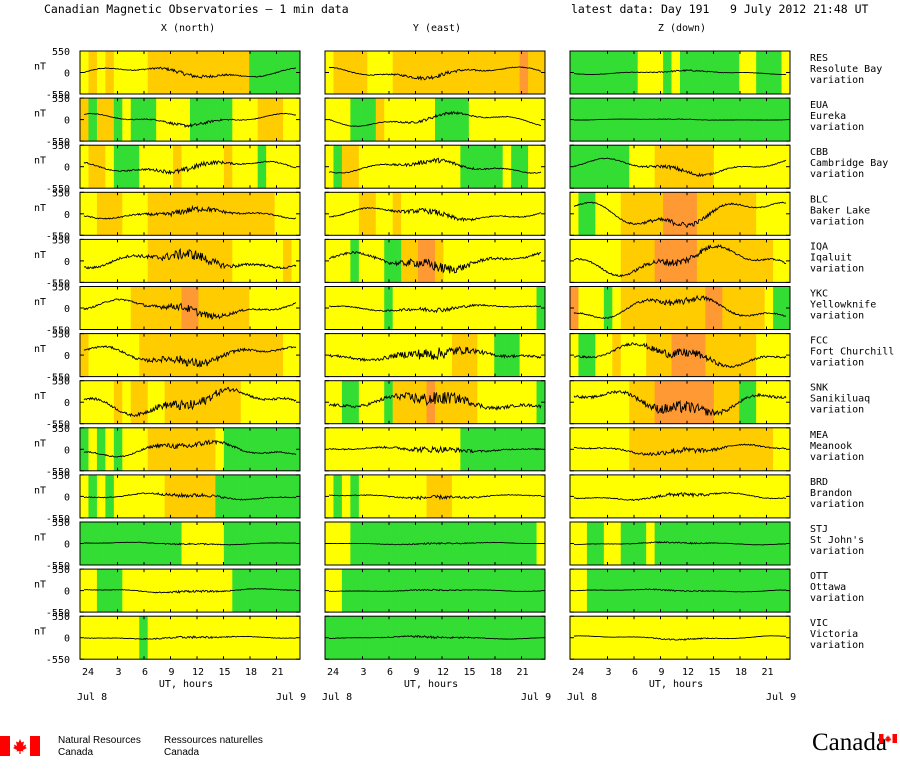  What do you see at coordinates (578, 672) in the screenshot?
I see `xtick-label-2-0: 24` at bounding box center [578, 672].